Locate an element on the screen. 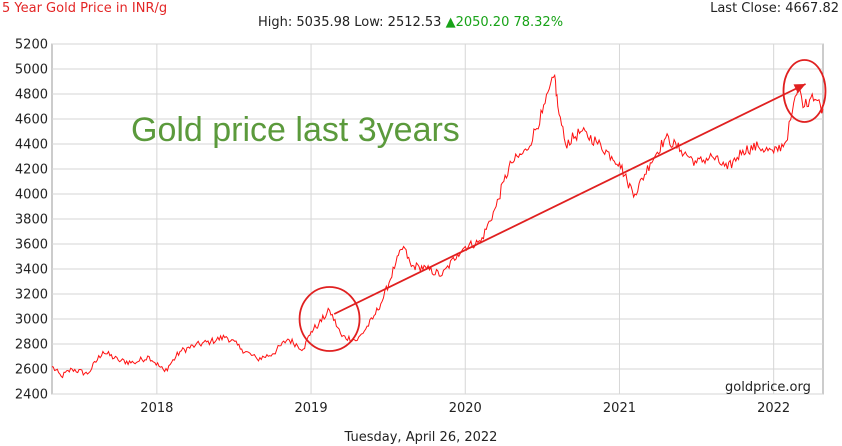  y-tick-label: 3200 is located at coordinates (31, 295).